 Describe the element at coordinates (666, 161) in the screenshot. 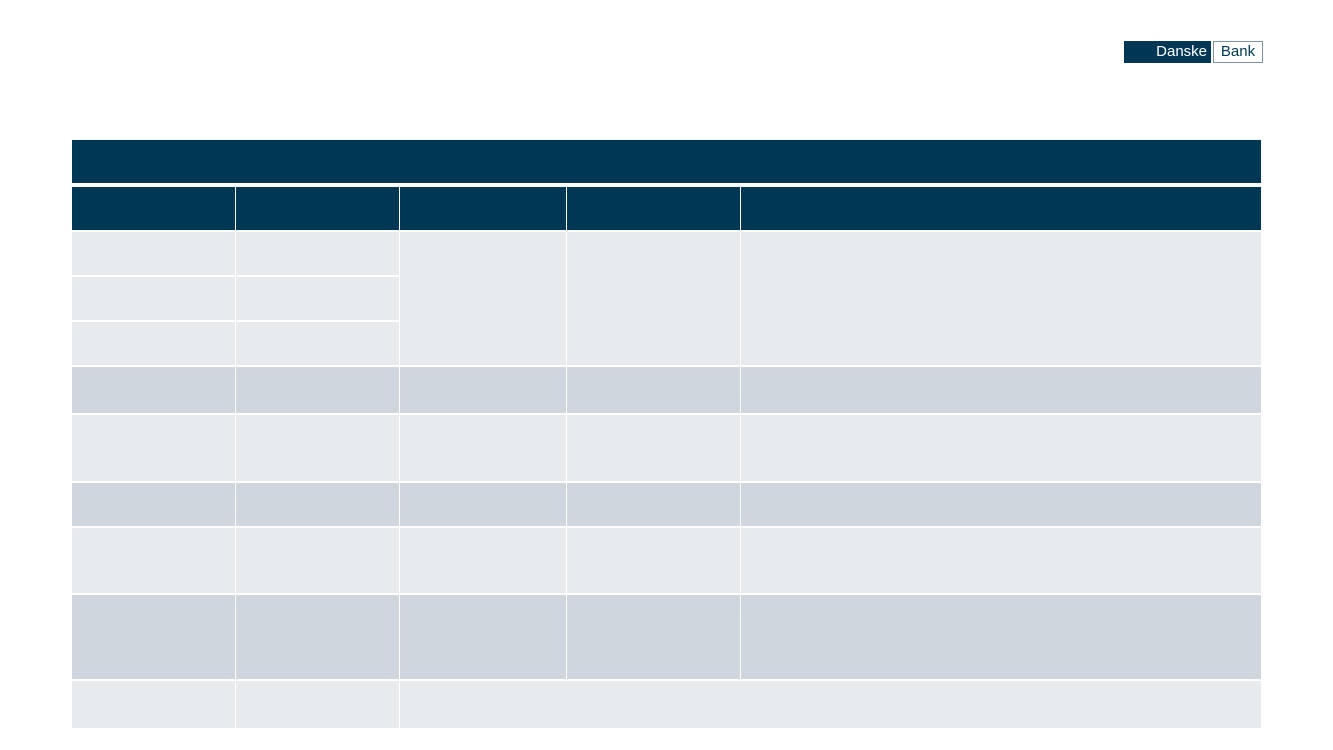

I see `title-bar` at that location.